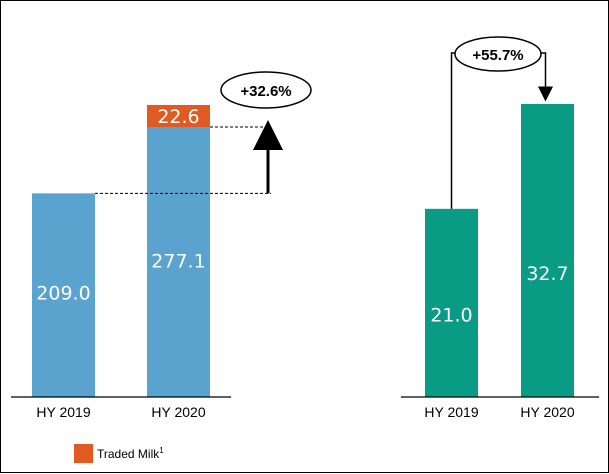 This screenshot has width=609, height=474. I want to click on legend-swatch-traded-milk, so click(83, 453).